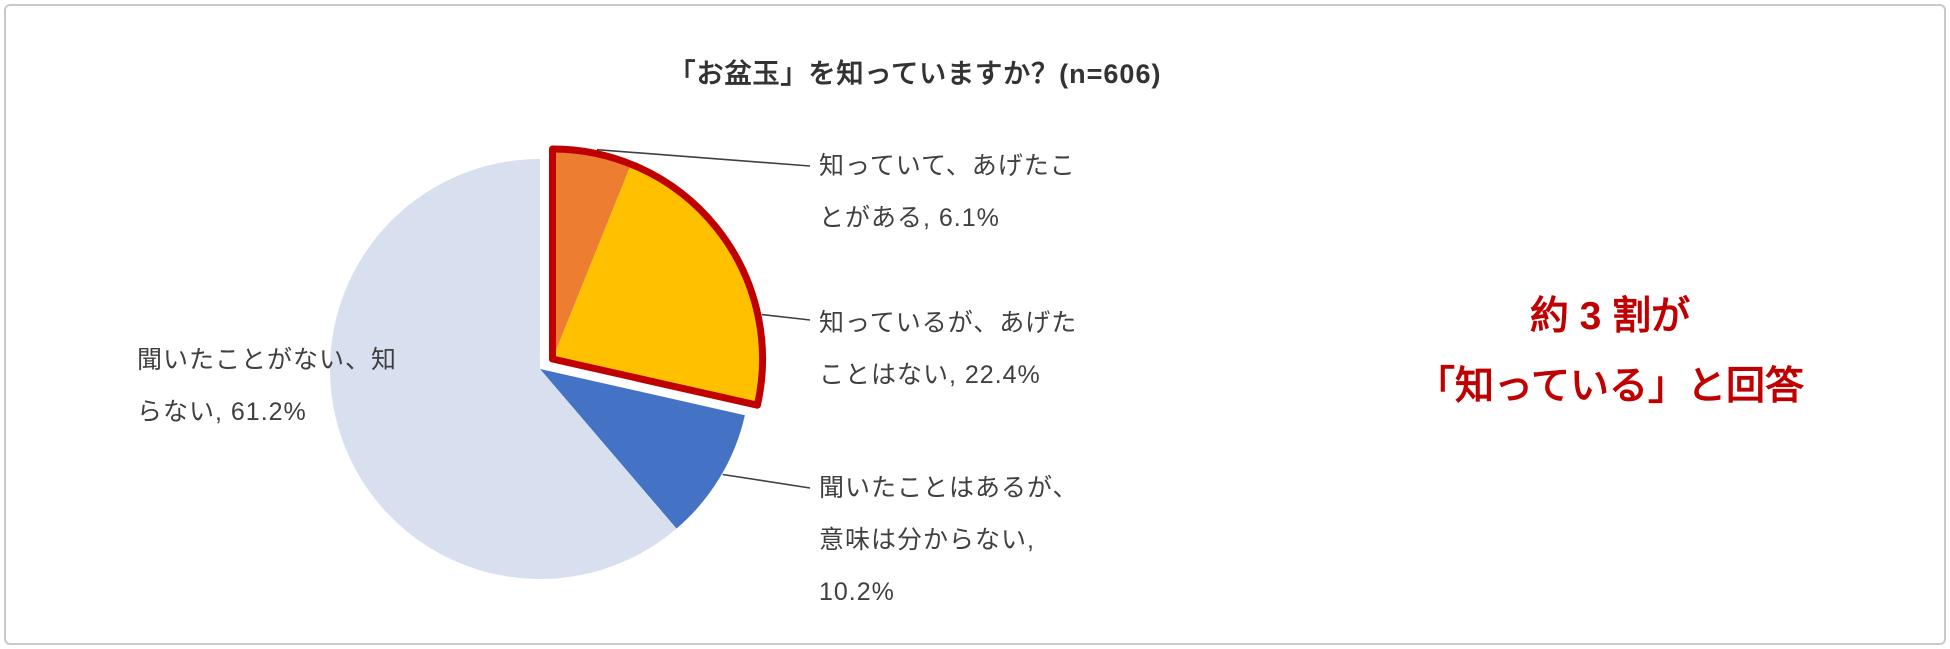  What do you see at coordinates (1610, 316) in the screenshot?
I see `annotation-line-1: 約 3 割が` at bounding box center [1610, 316].